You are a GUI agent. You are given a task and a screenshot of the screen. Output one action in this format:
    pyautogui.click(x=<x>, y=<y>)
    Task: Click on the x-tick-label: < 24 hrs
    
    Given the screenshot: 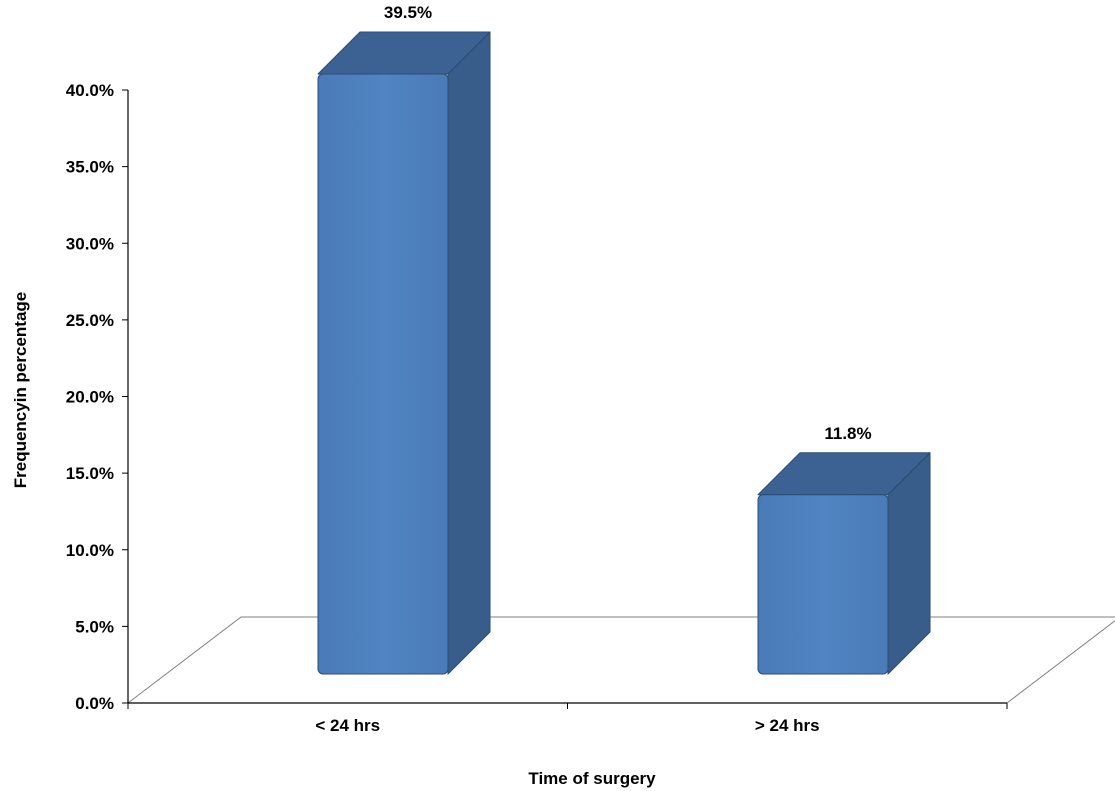 What is the action you would take?
    pyautogui.click(x=347, y=725)
    